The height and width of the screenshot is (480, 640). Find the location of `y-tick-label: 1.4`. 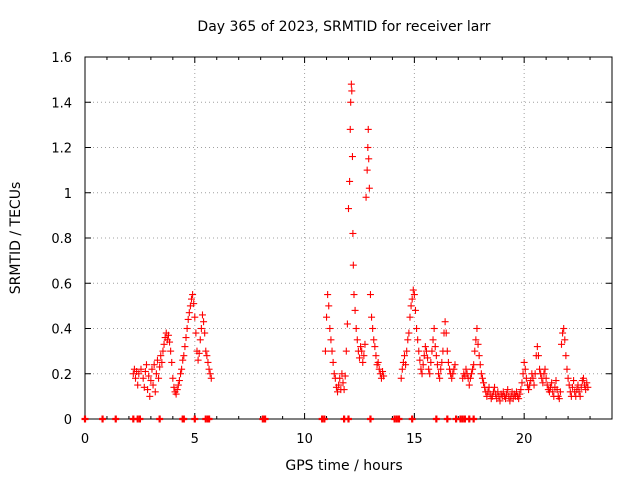

y-tick-label: 1.4 is located at coordinates (61, 103).